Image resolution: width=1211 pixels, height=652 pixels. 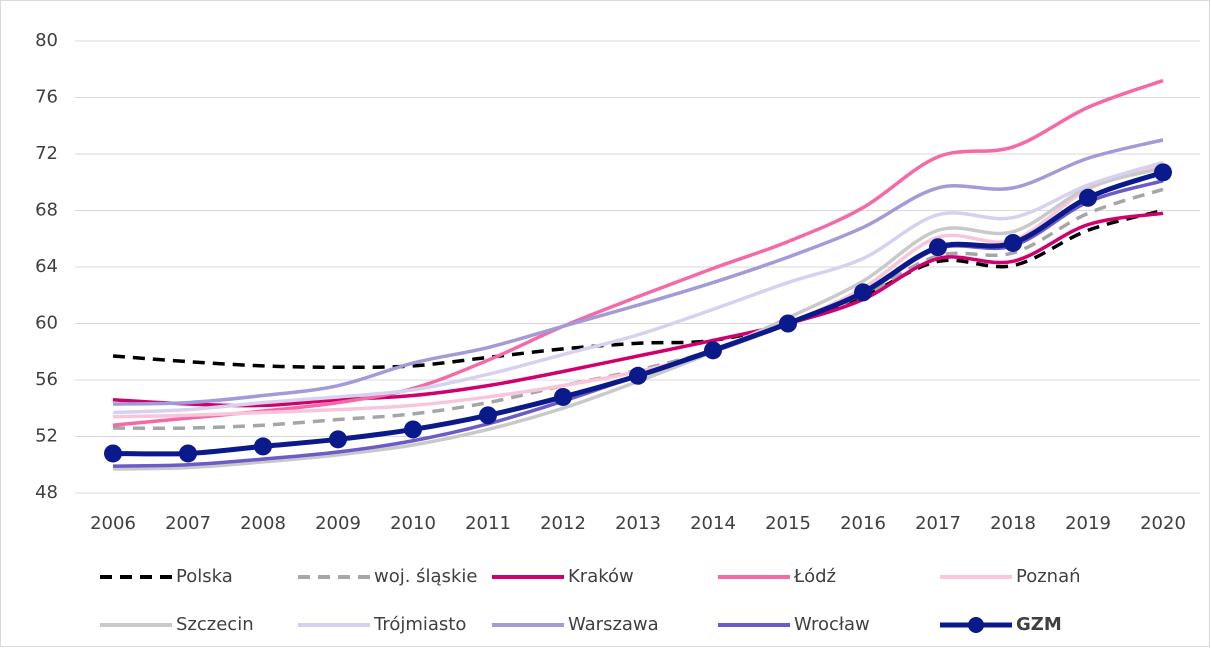 What do you see at coordinates (638, 523) in the screenshot?
I see `x-tick-label: 2013` at bounding box center [638, 523].